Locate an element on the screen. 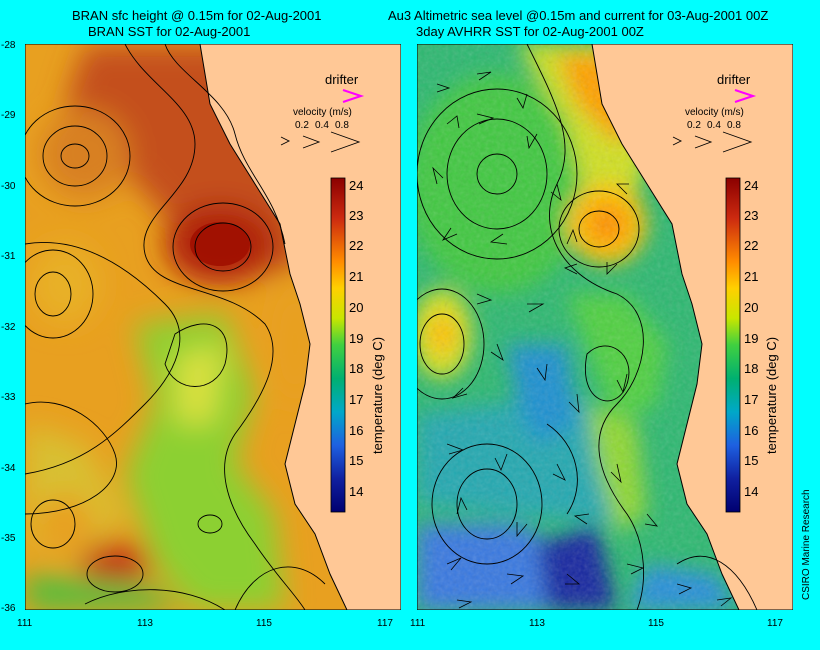 This screenshot has width=820, height=650. lon-tick-right: 117 is located at coordinates (775, 623).